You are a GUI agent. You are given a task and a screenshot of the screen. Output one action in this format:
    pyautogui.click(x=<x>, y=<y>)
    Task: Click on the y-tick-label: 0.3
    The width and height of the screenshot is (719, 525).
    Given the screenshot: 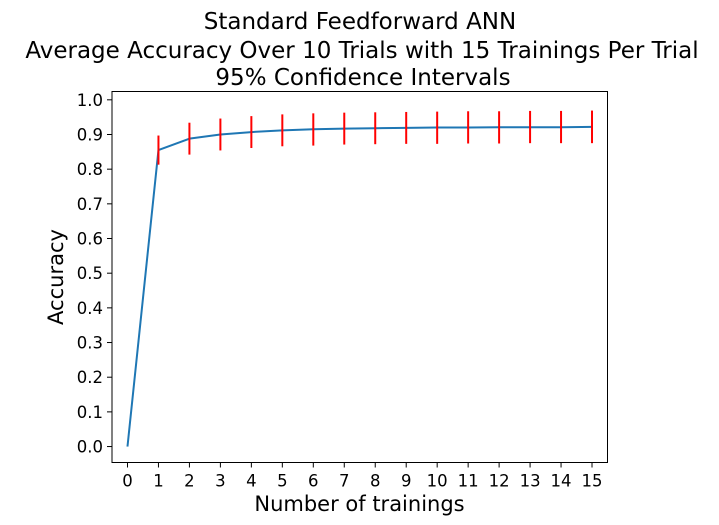 What is the action you would take?
    pyautogui.click(x=90, y=343)
    